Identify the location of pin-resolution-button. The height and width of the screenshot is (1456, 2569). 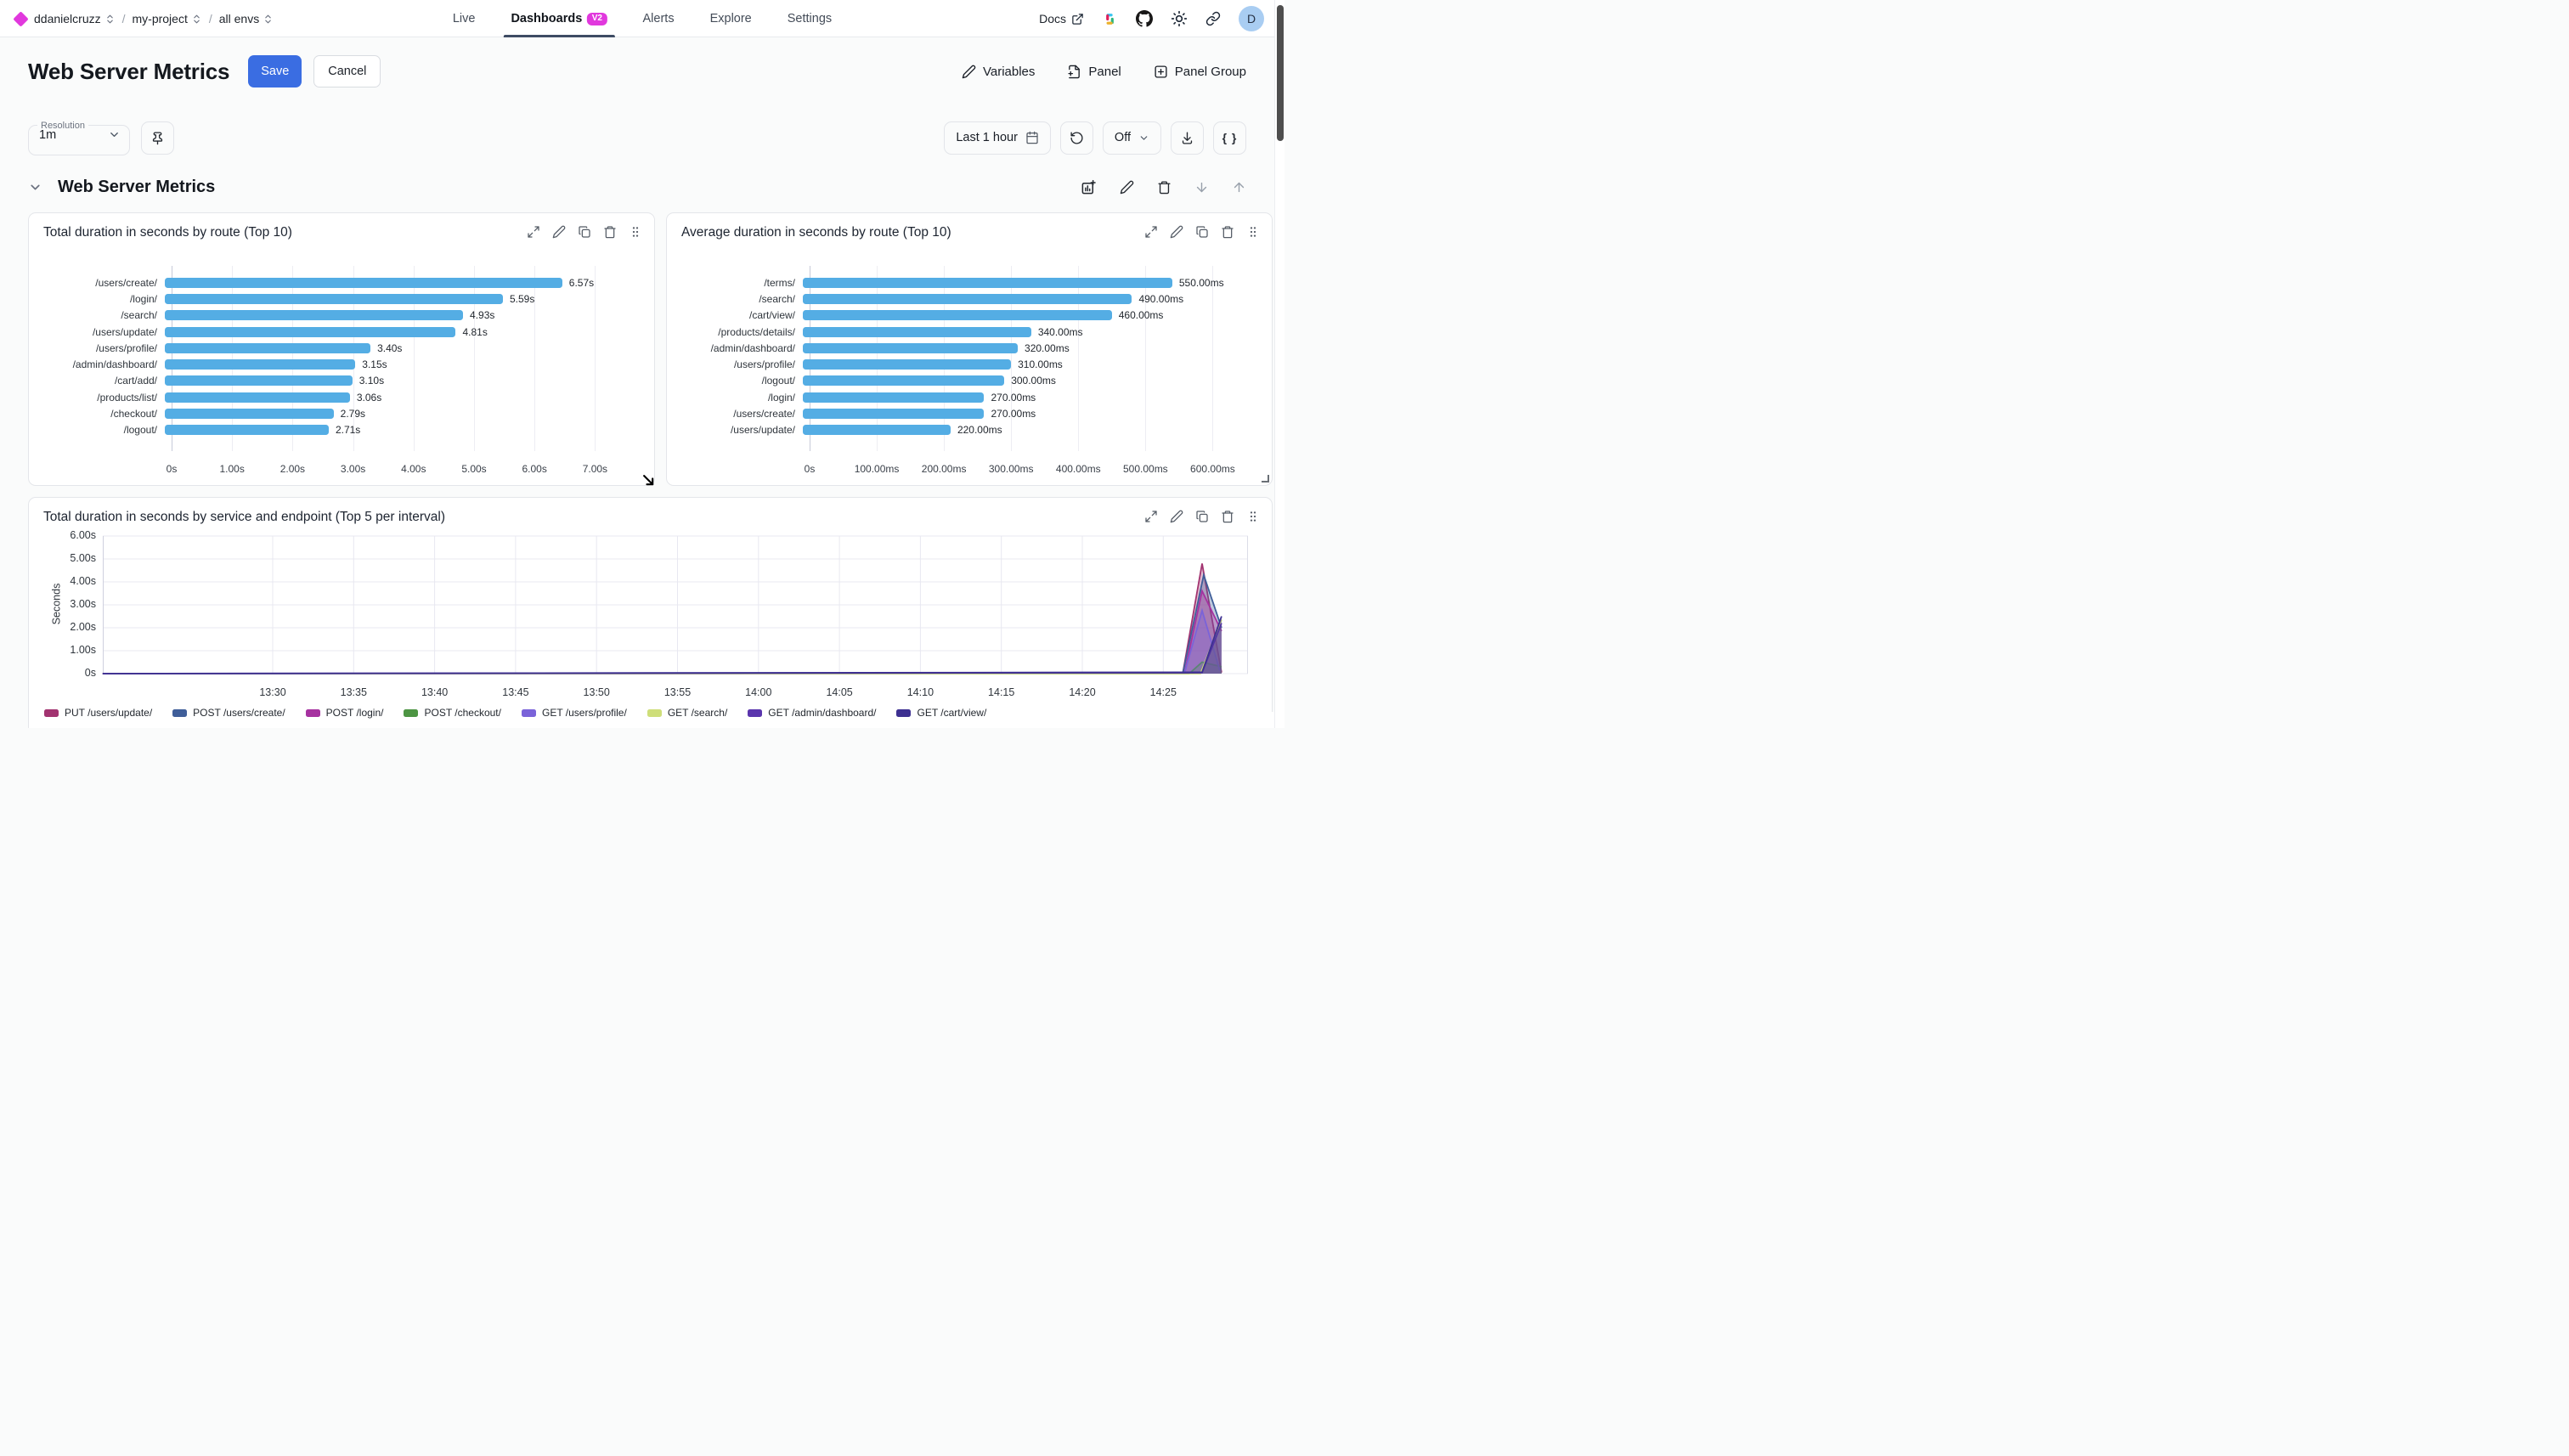
(158, 138).